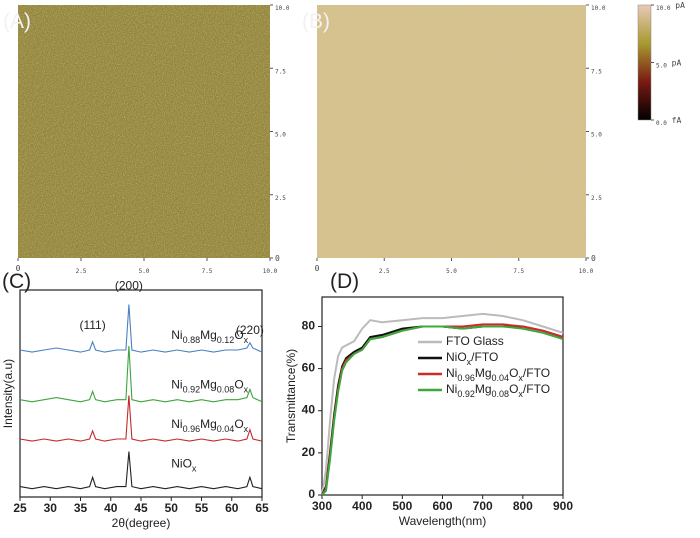 The width and height of the screenshot is (700, 538). Describe the element at coordinates (51, 508) in the screenshot. I see `x-tick-label: 30` at that location.